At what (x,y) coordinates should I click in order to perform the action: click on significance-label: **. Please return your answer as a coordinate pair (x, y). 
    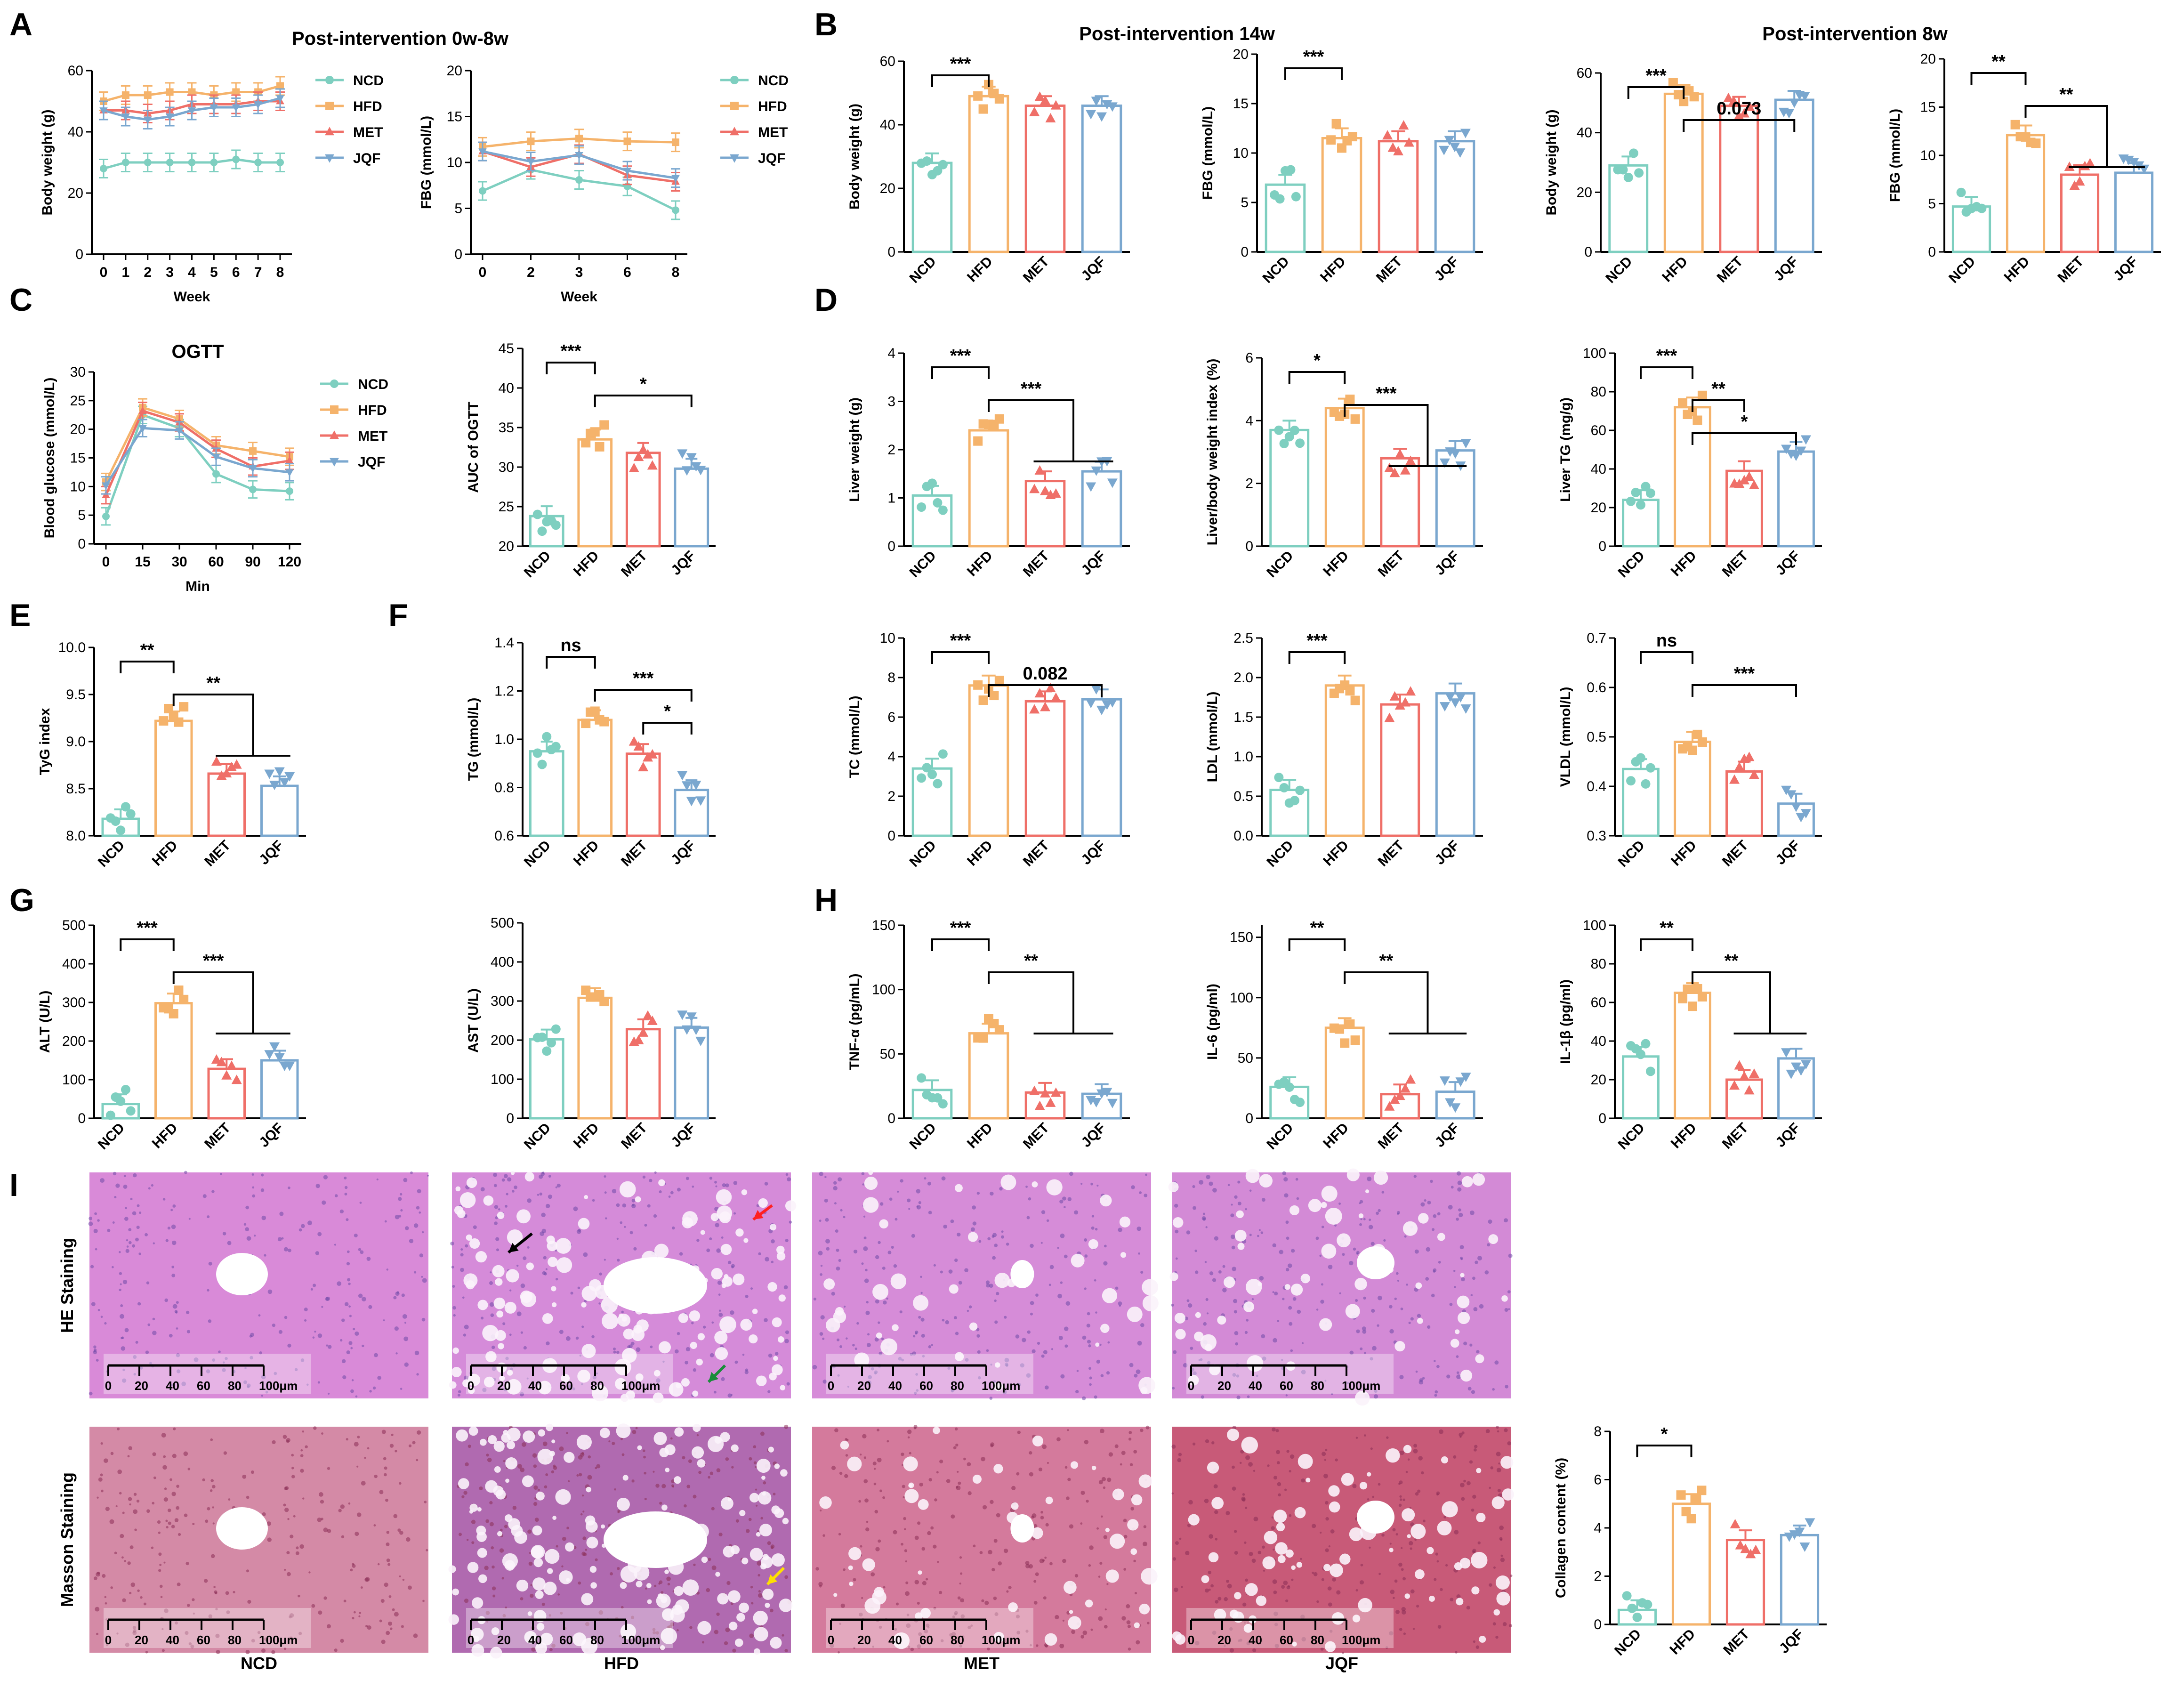
    Looking at the image, I should click on (2066, 95).